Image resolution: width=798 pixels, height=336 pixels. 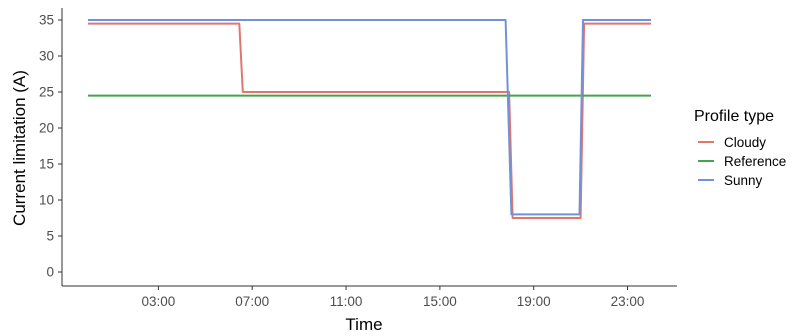 What do you see at coordinates (440, 301) in the screenshot?
I see `x-tick-label: 15:00` at bounding box center [440, 301].